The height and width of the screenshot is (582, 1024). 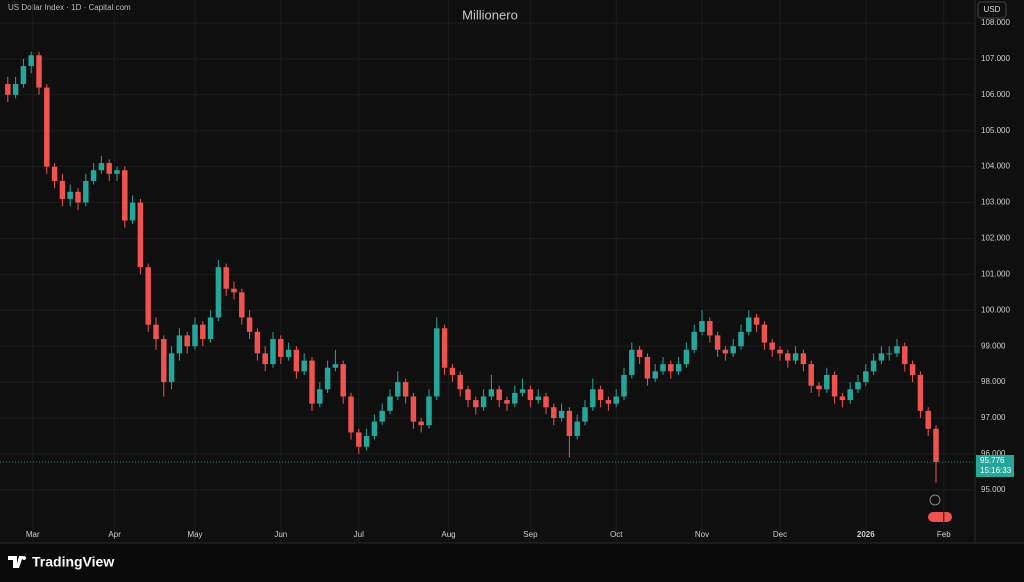 What do you see at coordinates (995, 273) in the screenshot?
I see `y-tick-label: 101.000` at bounding box center [995, 273].